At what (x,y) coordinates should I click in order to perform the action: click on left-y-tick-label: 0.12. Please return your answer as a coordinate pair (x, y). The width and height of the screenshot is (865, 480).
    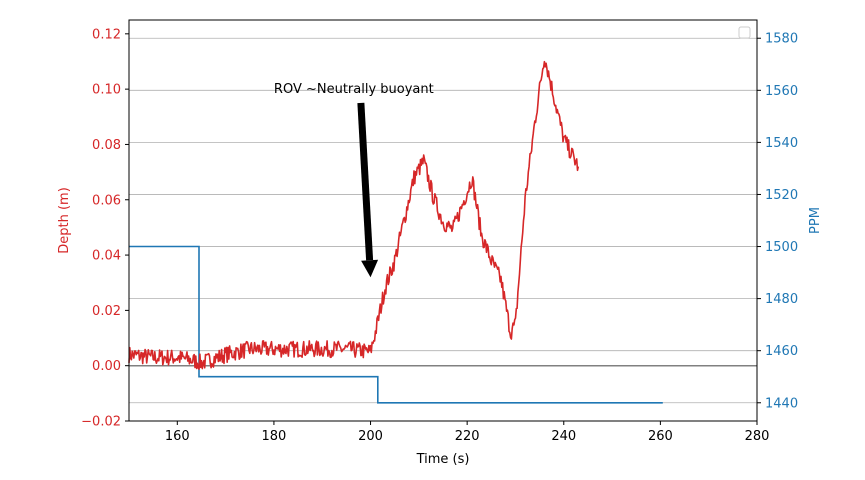
    Looking at the image, I should click on (106, 34).